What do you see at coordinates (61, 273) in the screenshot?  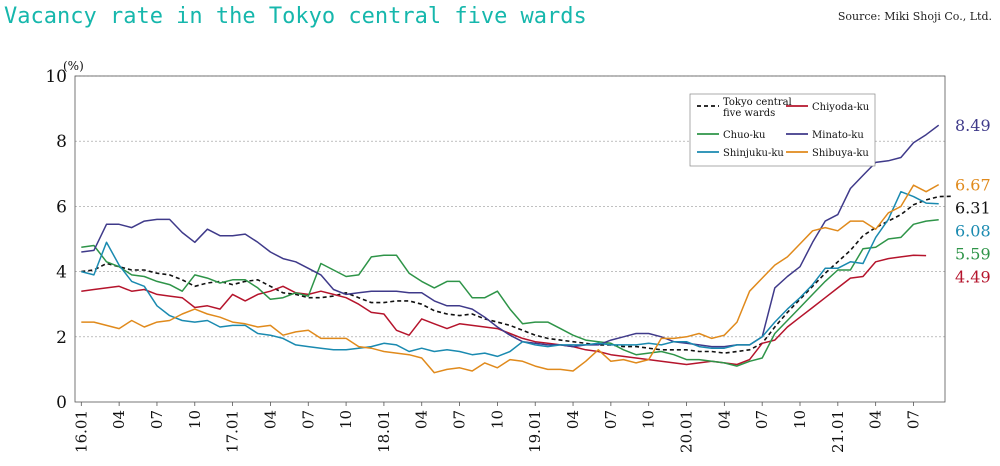 I see `y-tick-label: 4` at bounding box center [61, 273].